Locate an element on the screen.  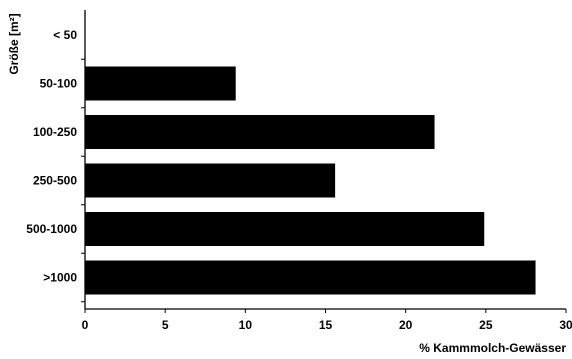
x-axis-label: % Kammmolch-Gewässer is located at coordinates (492, 348).